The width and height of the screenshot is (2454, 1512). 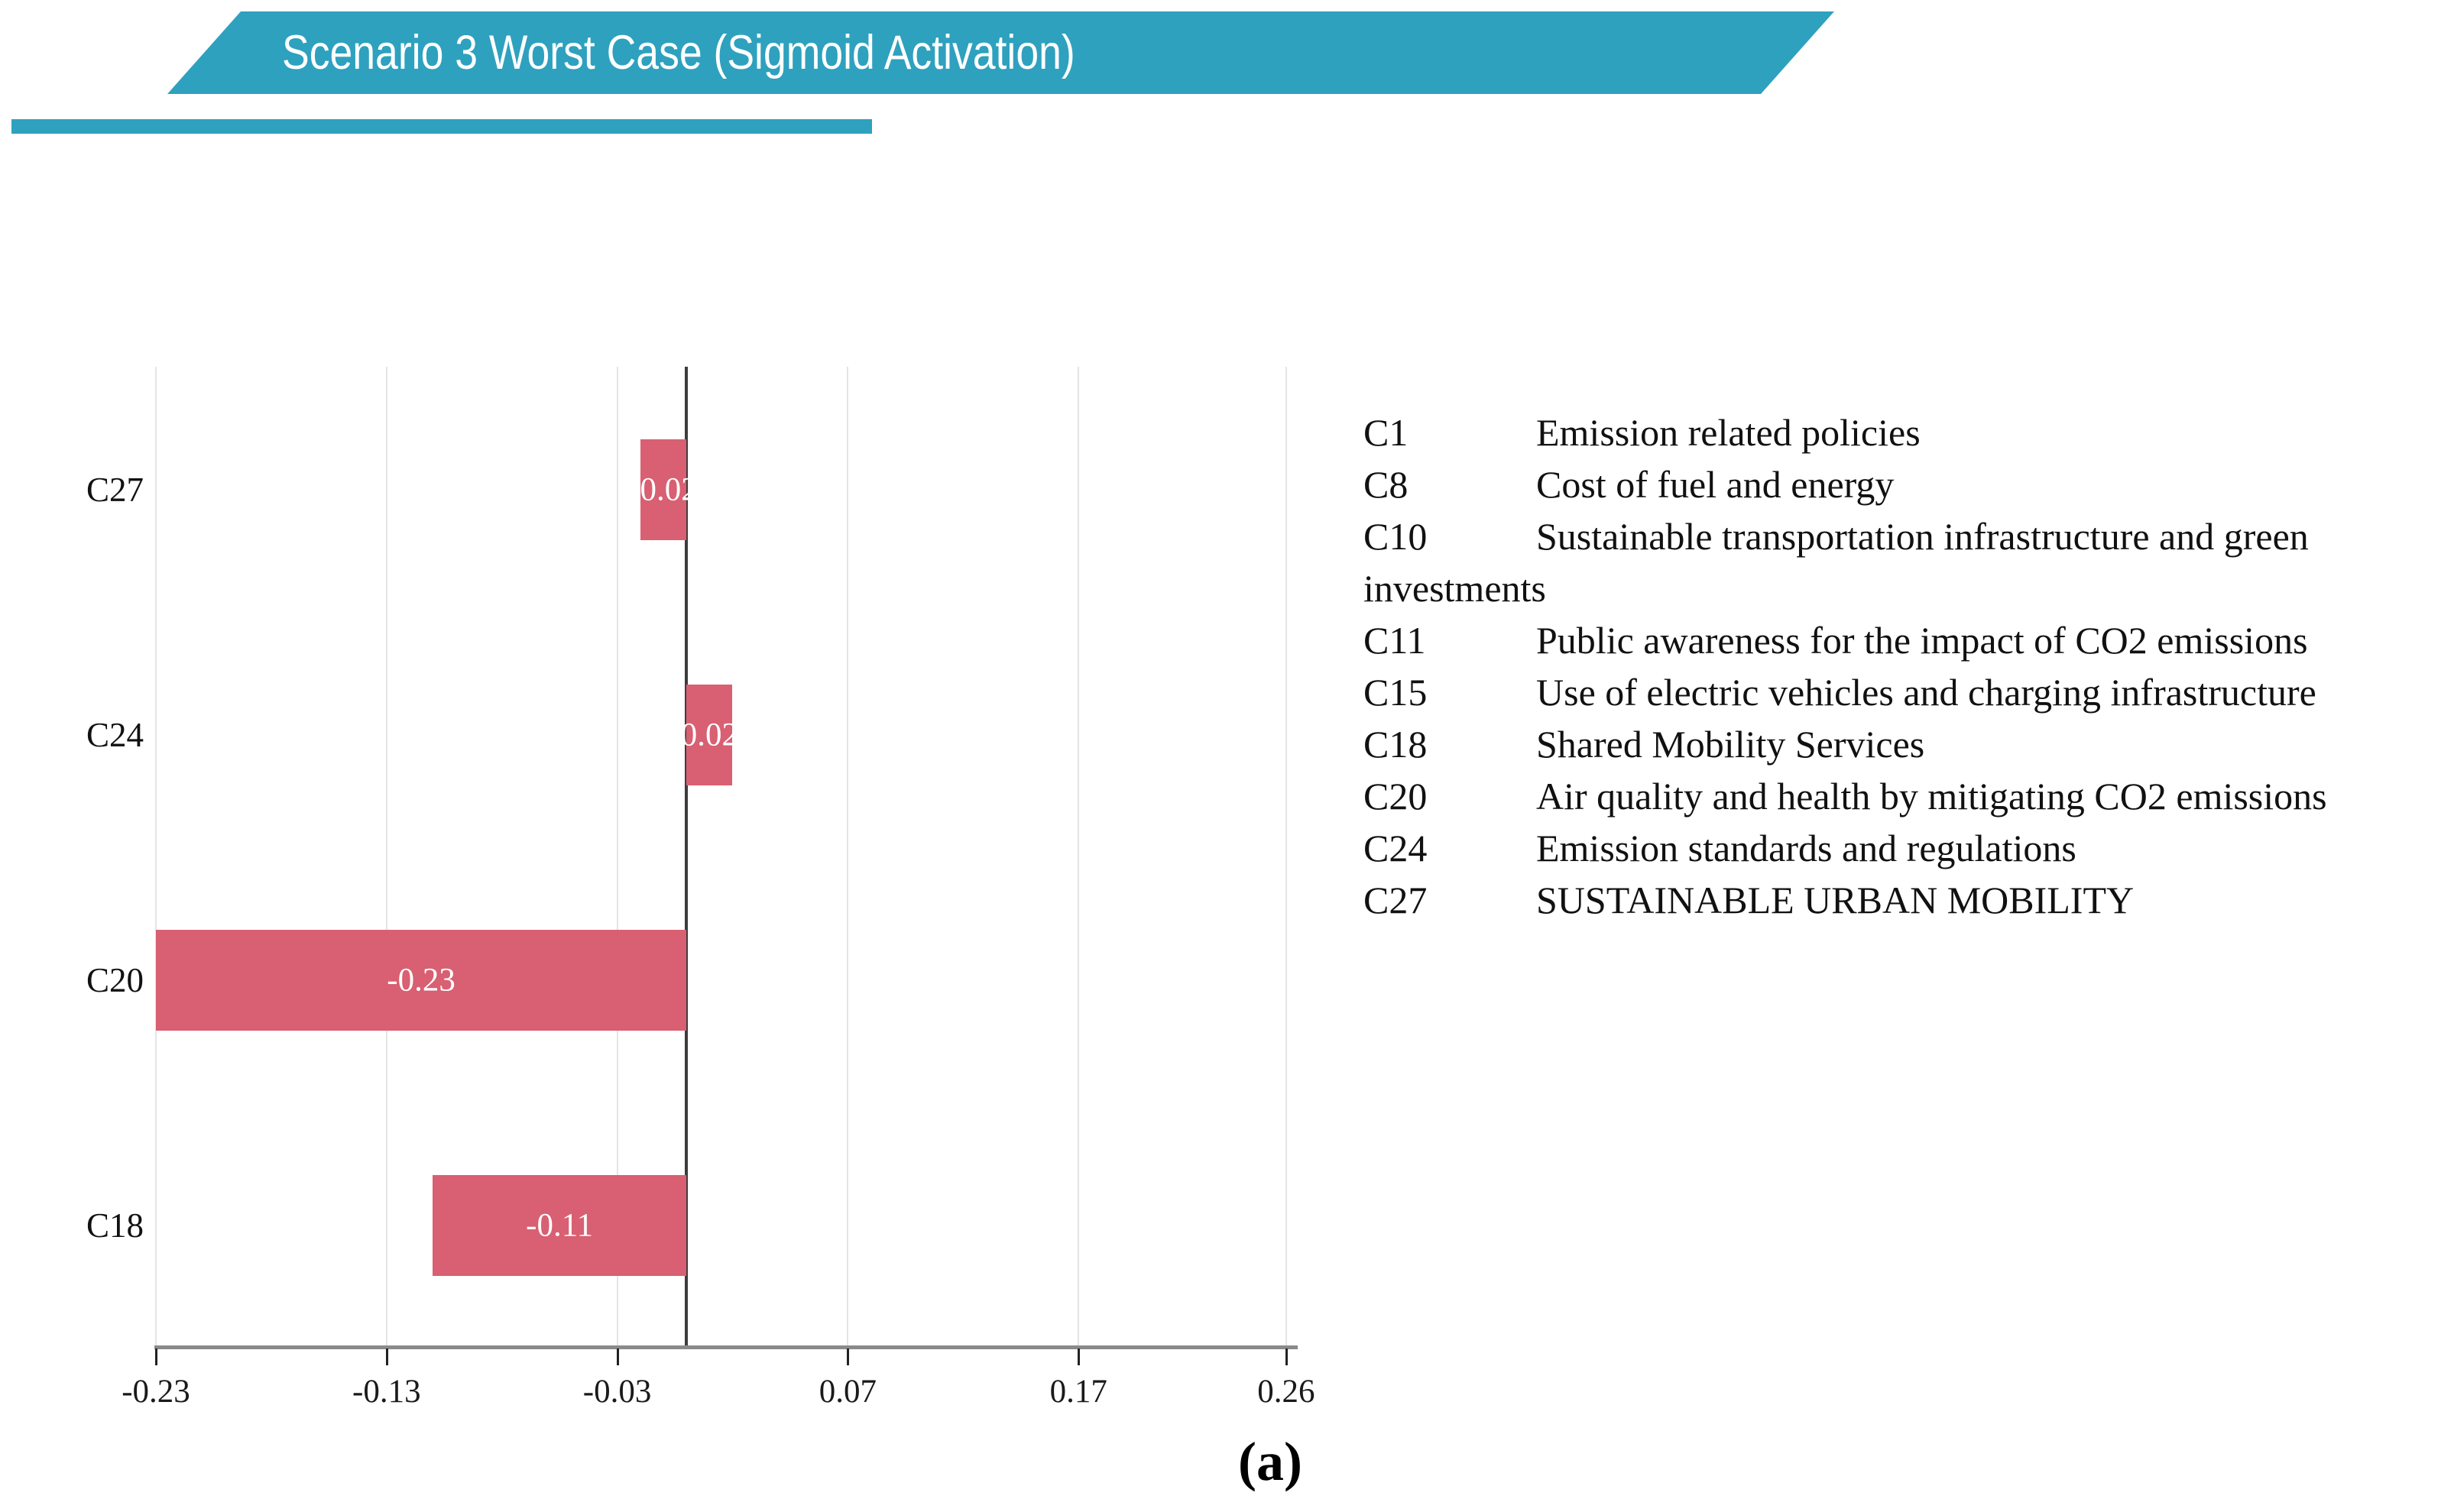 I want to click on legend-code: C8, so click(x=1386, y=485).